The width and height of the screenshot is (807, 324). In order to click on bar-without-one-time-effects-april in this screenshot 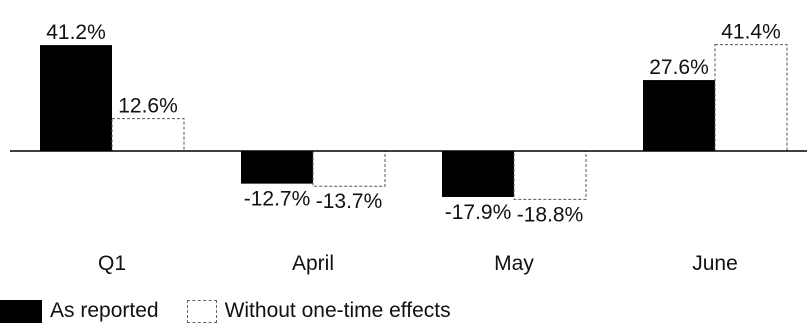, I will do `click(349, 168)`.